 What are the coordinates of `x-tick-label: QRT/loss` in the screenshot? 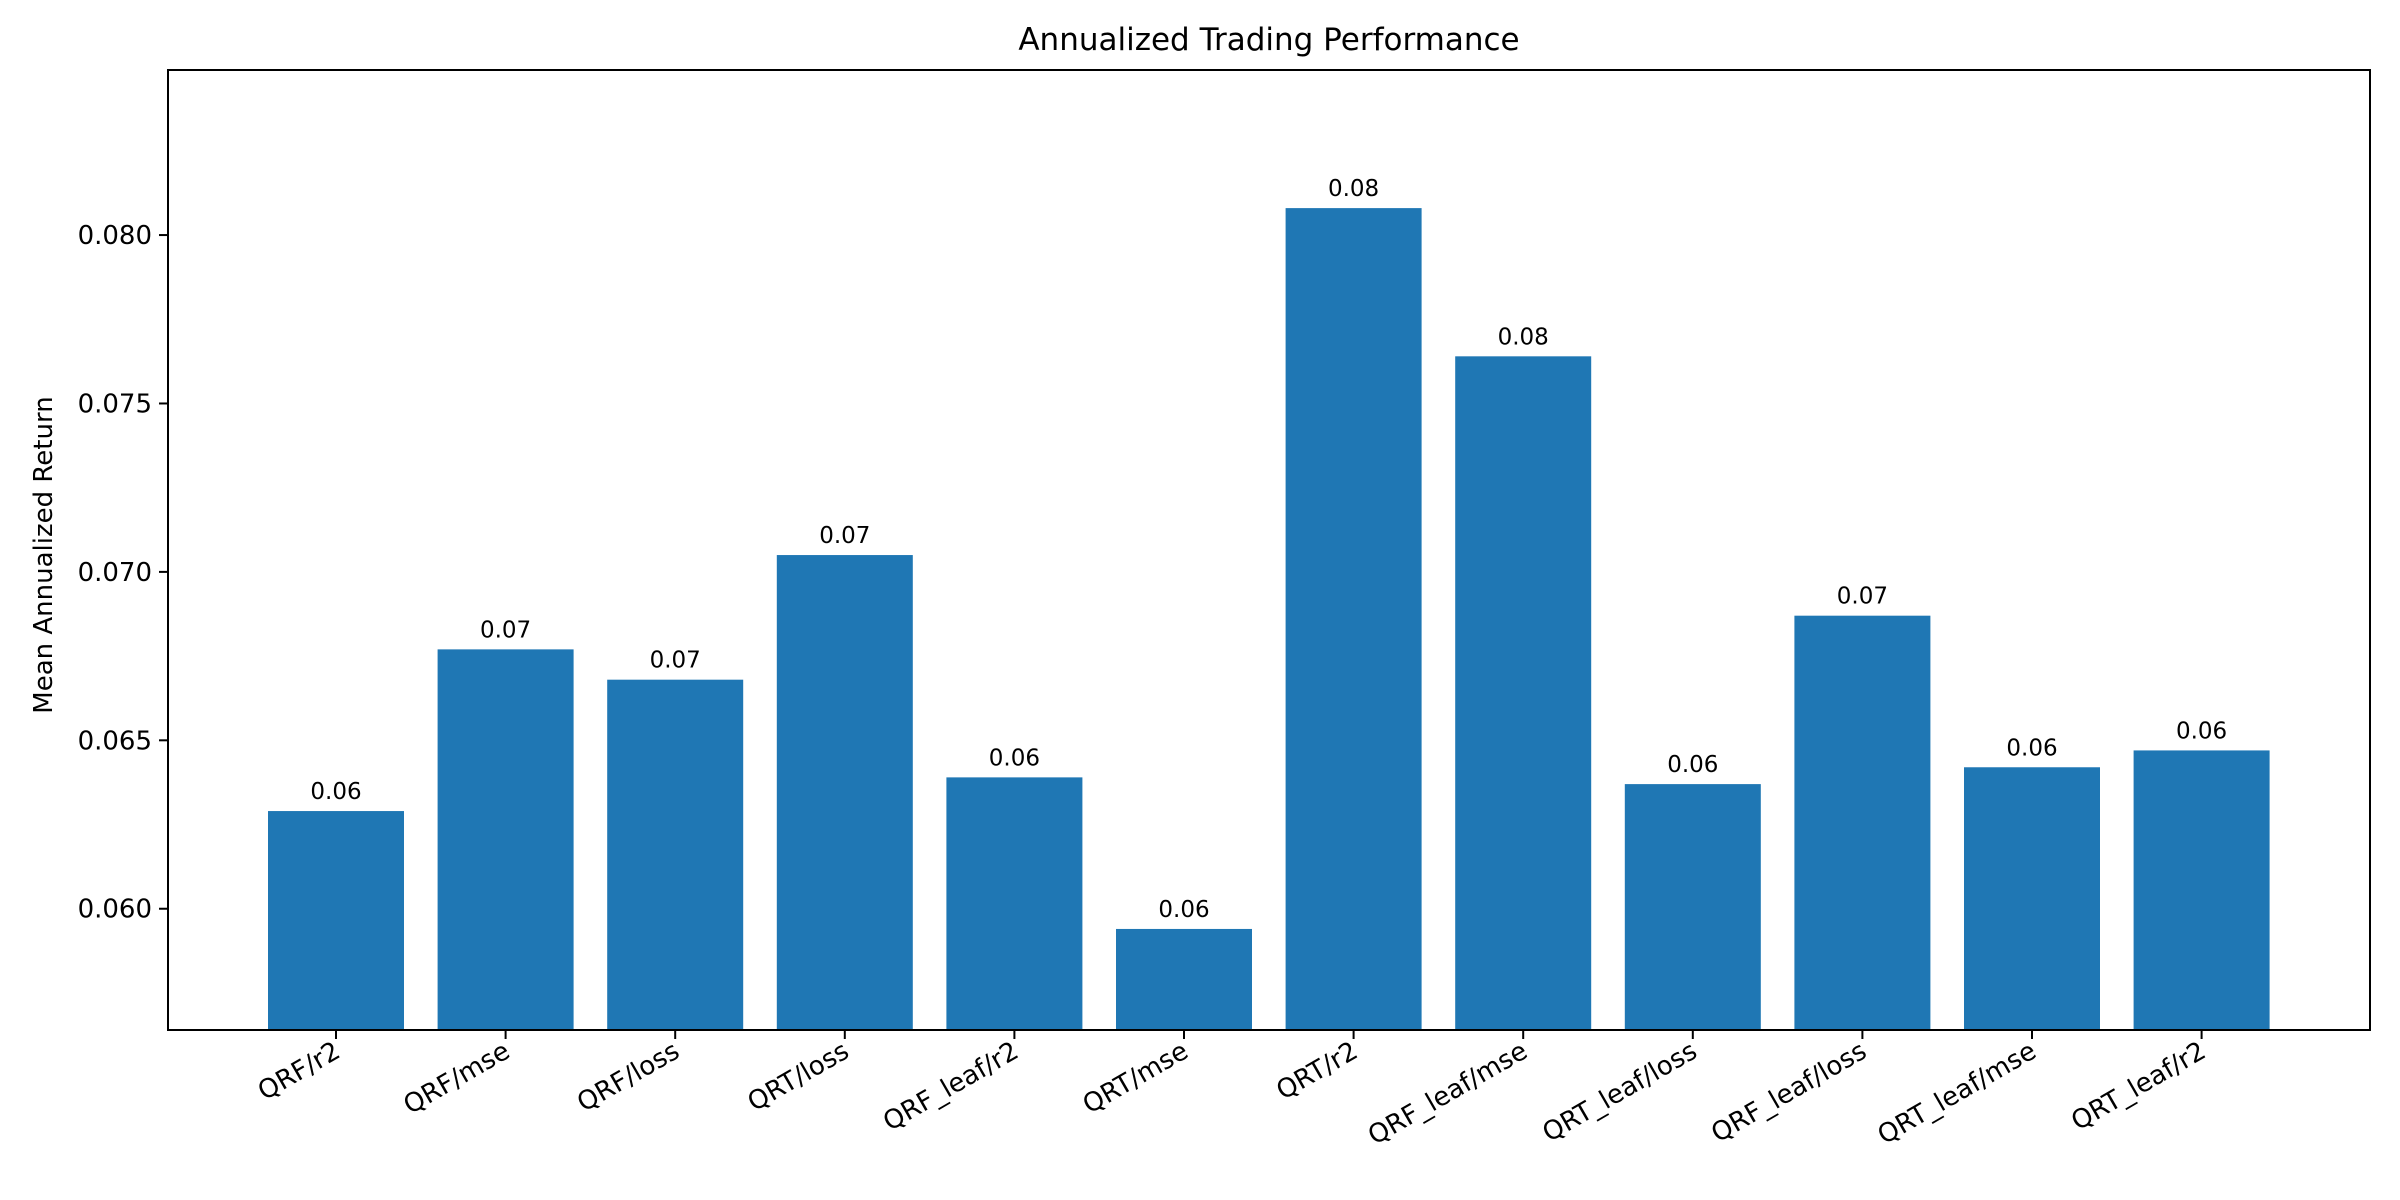 It's located at (799, 1077).